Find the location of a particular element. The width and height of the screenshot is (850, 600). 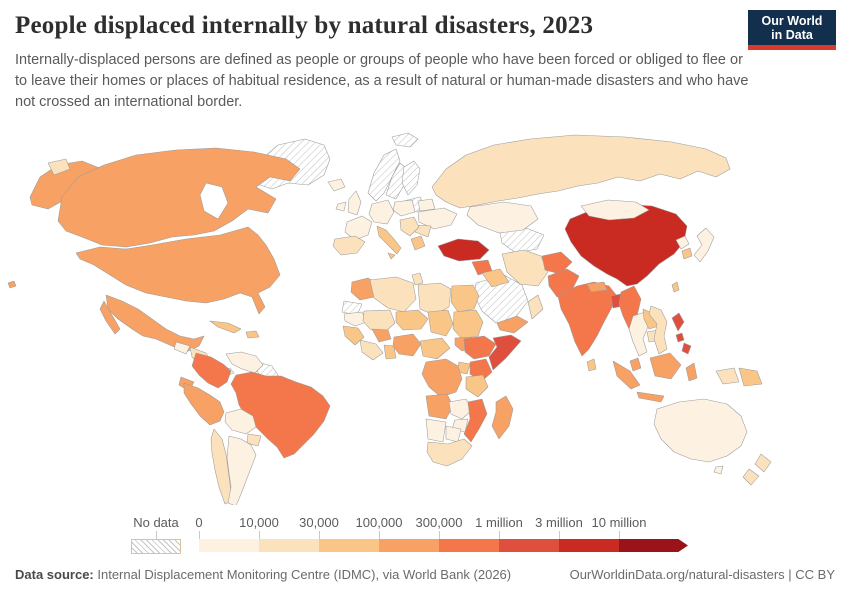

region-tasmania is located at coordinates (718, 470).